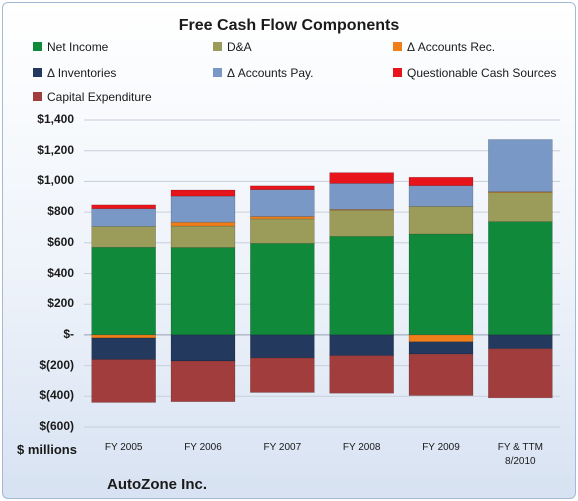  Describe the element at coordinates (289, 25) in the screenshot. I see `chart-title: Free Cash Flow Components` at that location.